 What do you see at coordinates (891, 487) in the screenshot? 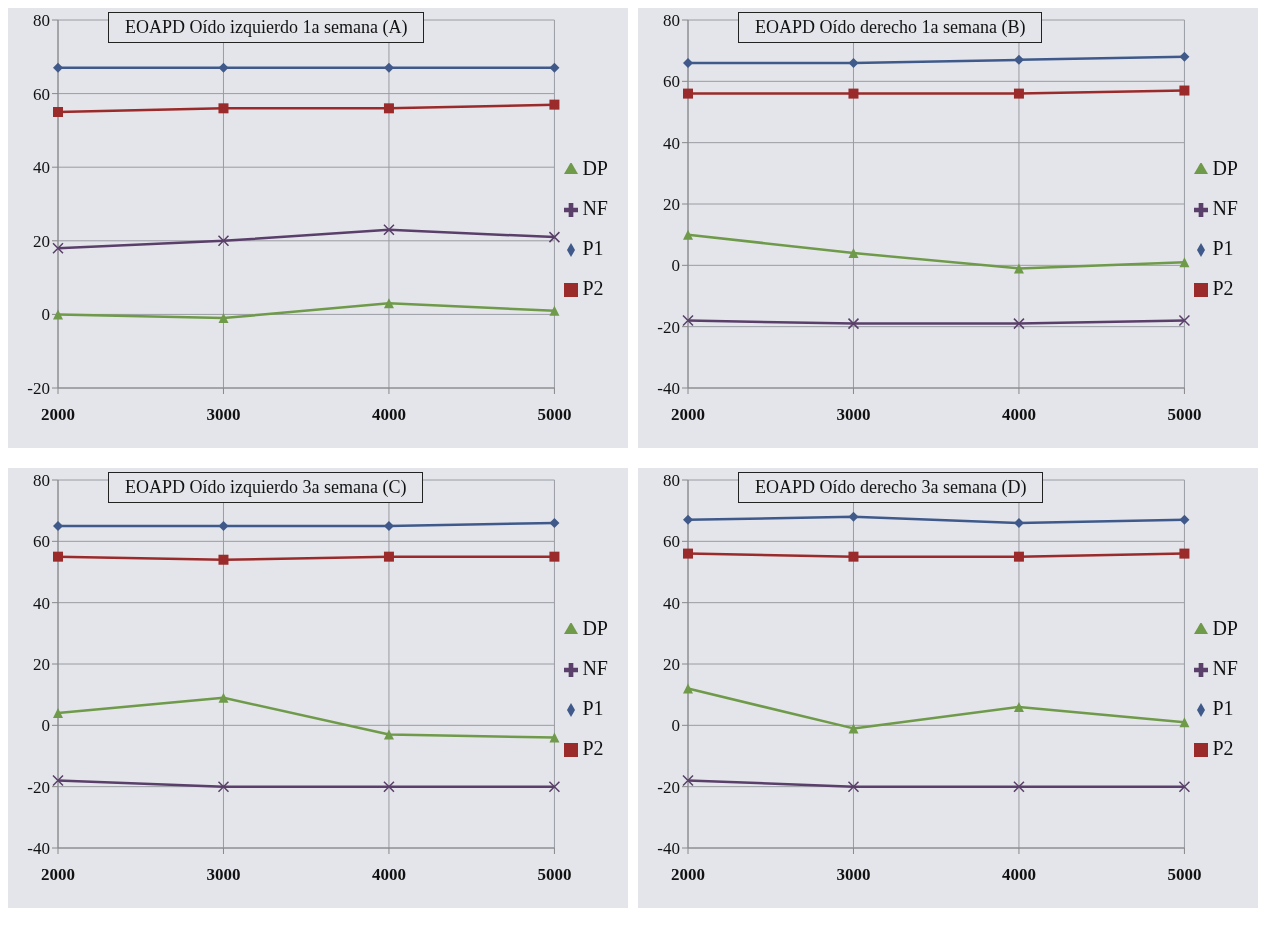
I see `chart-title: EOAPD Oído derecho 3a semana (D)` at bounding box center [891, 487].